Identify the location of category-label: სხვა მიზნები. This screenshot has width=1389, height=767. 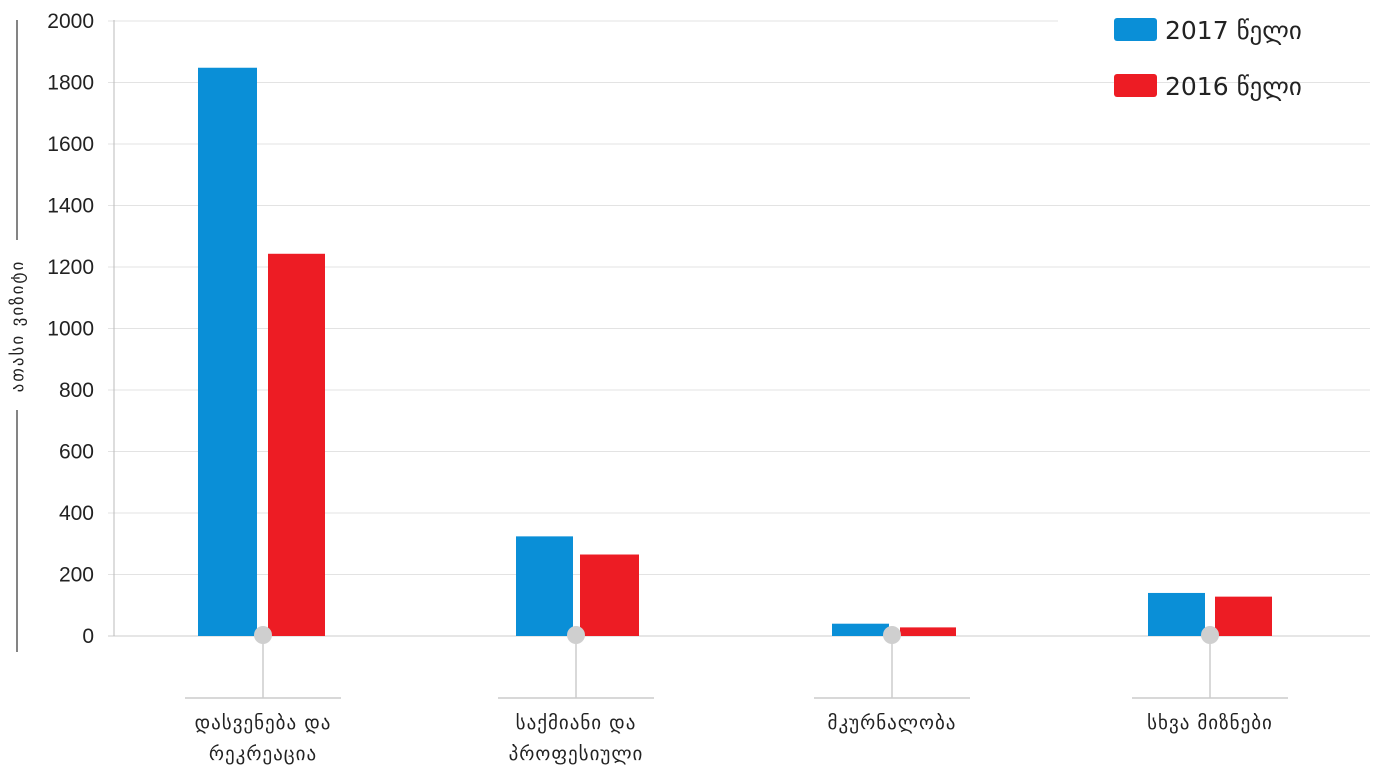
(1210, 723).